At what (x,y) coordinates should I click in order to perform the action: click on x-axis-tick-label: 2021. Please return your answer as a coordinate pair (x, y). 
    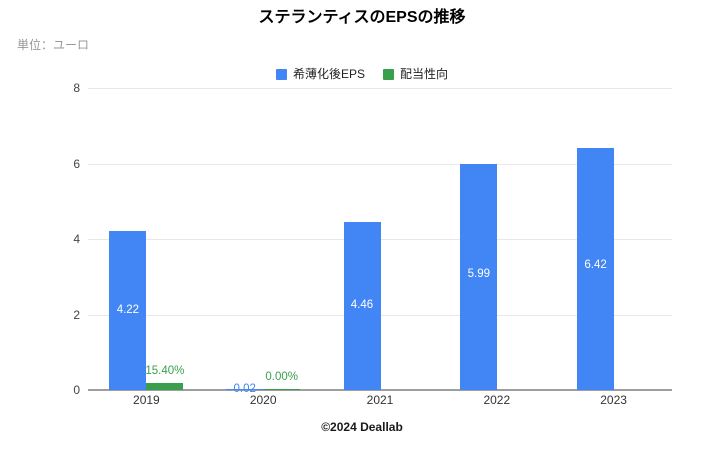
    Looking at the image, I should click on (380, 400).